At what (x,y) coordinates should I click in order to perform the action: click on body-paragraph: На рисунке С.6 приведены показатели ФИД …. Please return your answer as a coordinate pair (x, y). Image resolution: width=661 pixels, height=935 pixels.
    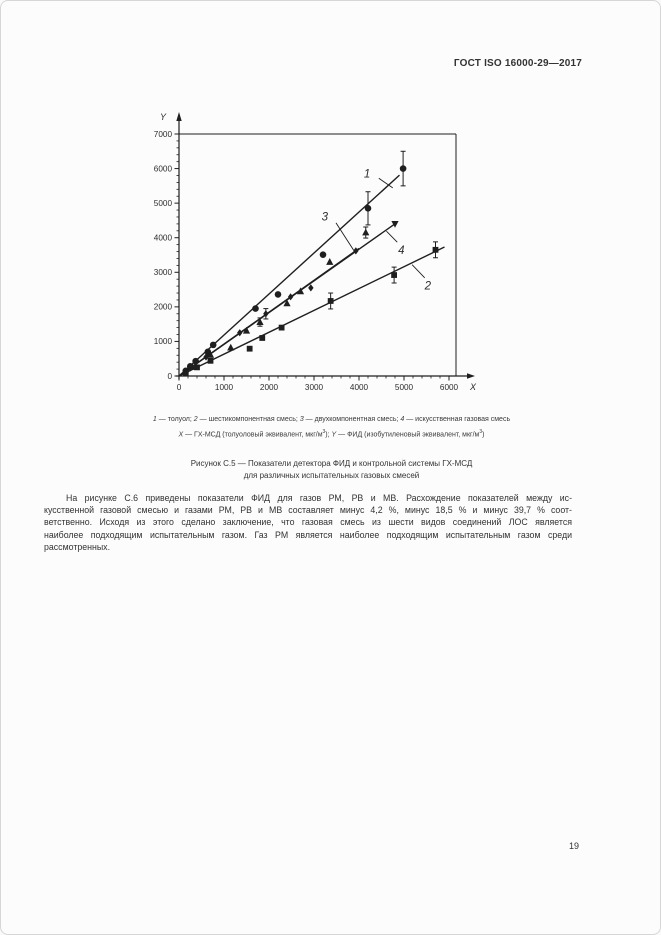
    Looking at the image, I should click on (308, 522).